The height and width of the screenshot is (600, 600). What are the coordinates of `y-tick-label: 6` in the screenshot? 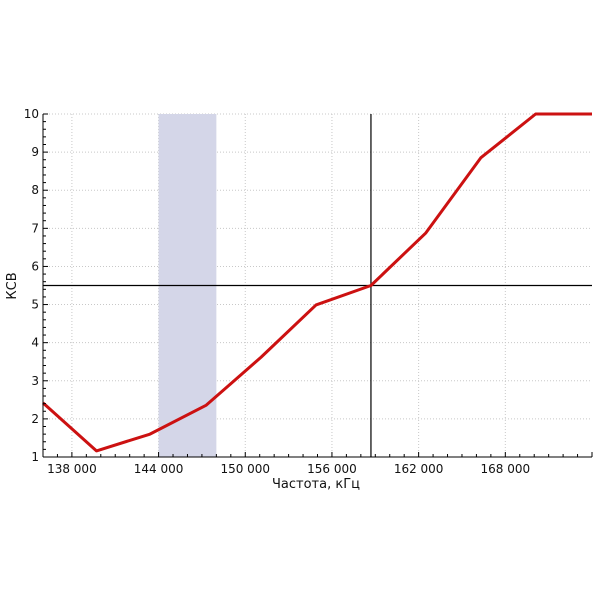 It's located at (35, 266).